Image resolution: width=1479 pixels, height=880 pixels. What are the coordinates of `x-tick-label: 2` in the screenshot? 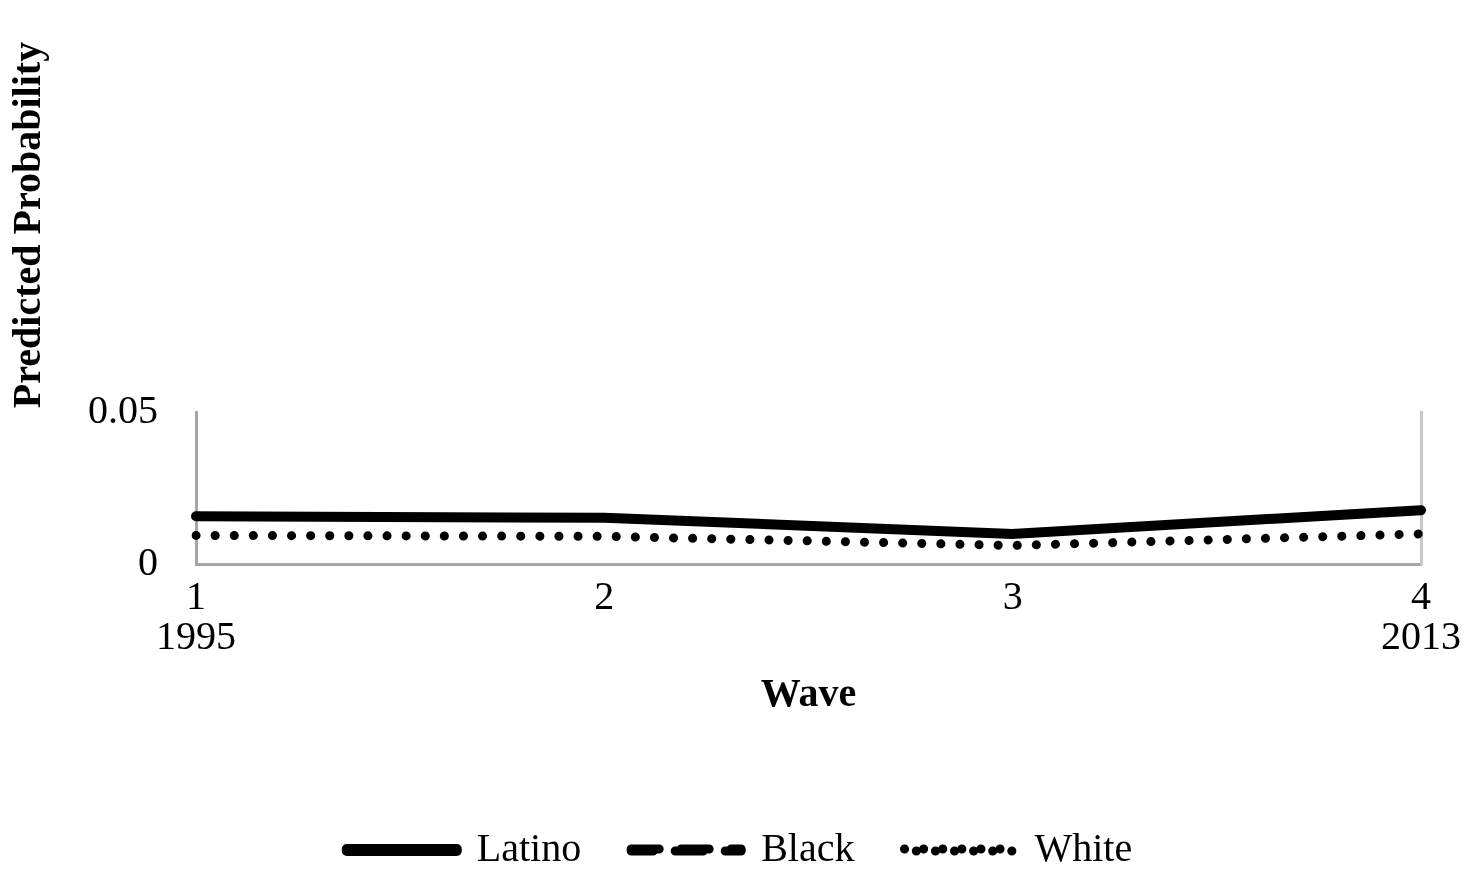 It's located at (604, 595).